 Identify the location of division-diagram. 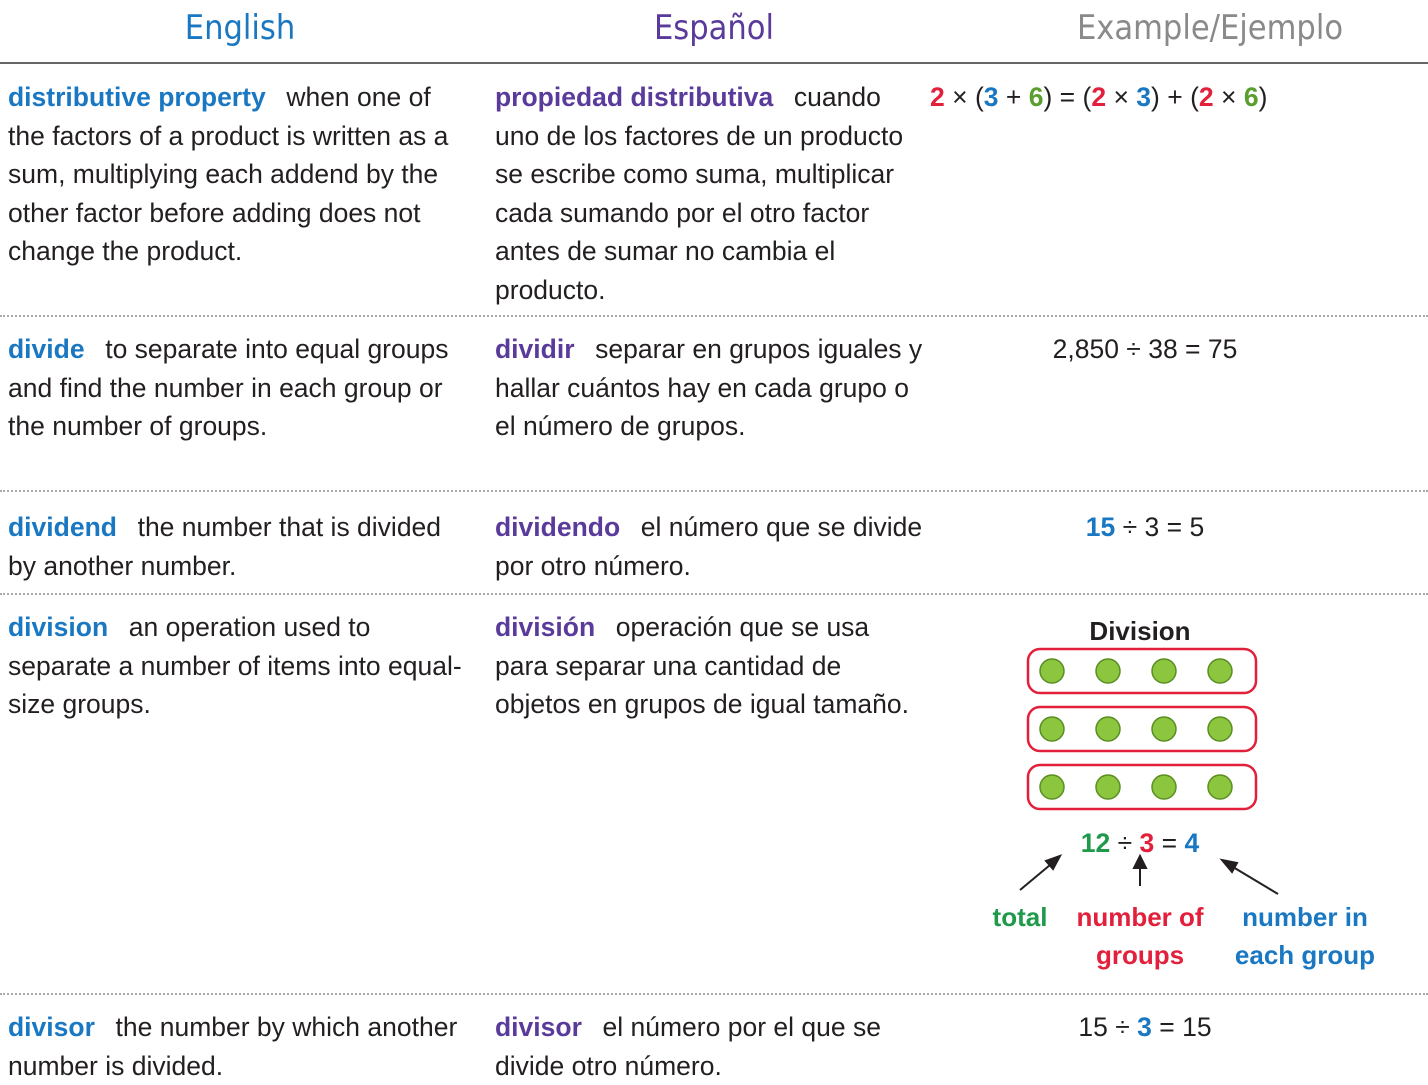
(1149, 771).